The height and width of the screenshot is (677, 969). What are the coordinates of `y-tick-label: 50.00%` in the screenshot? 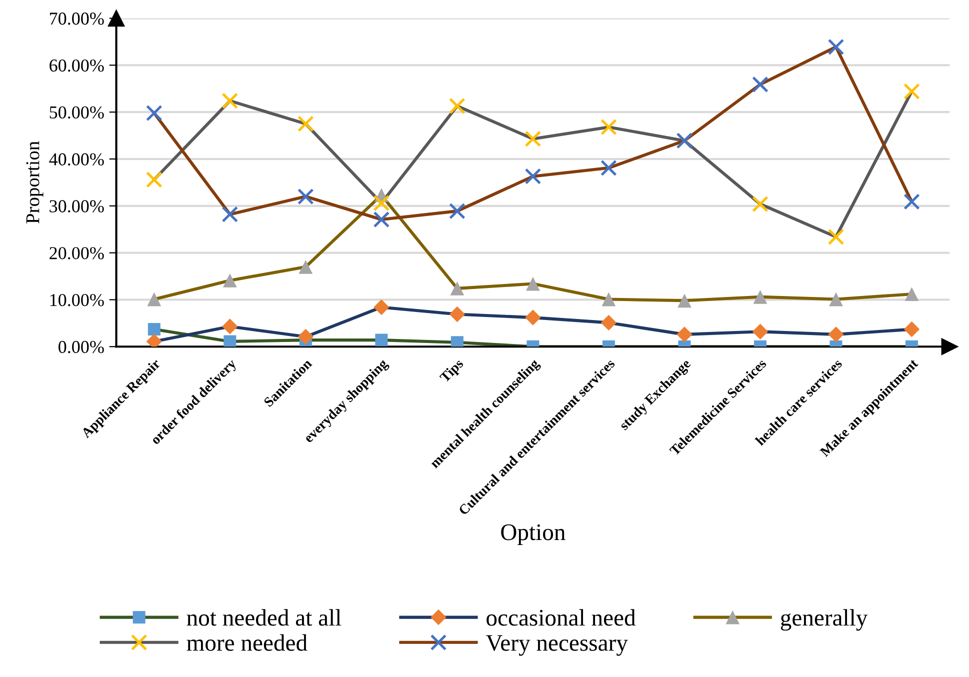 It's located at (77, 112).